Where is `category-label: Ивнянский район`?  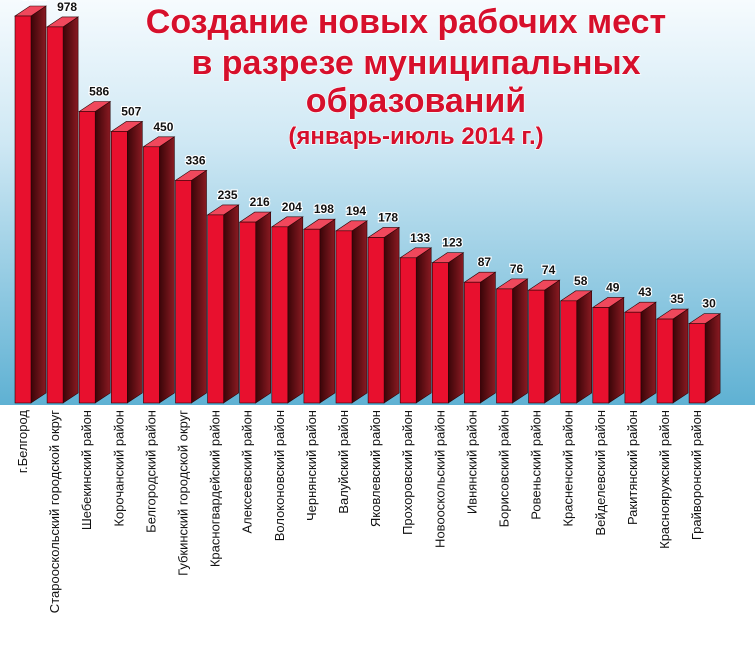 category-label: Ивнянский район is located at coordinates (471, 462).